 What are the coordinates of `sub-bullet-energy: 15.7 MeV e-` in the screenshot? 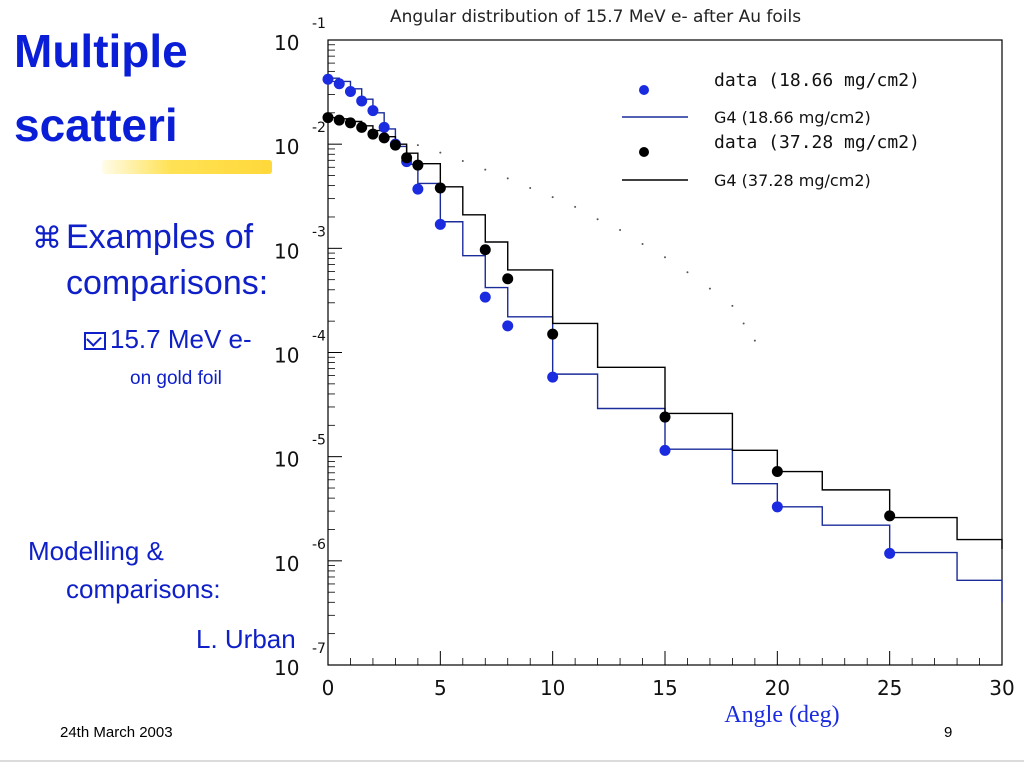 It's located at (168, 339).